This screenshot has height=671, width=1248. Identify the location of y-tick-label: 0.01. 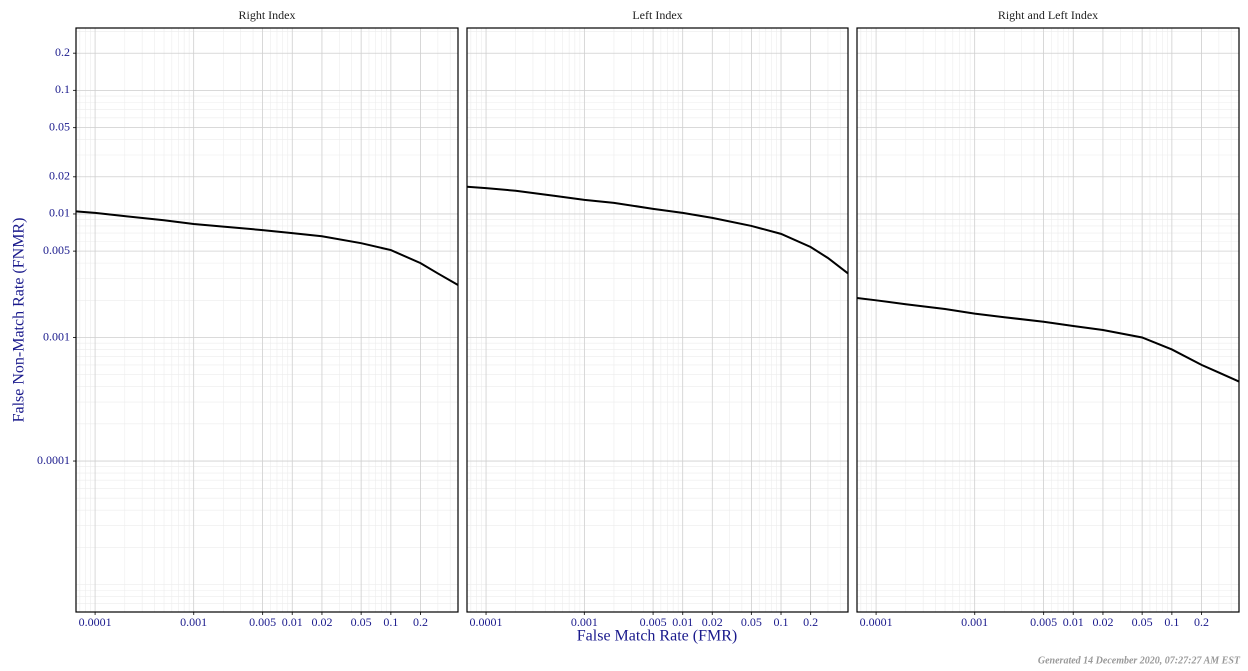
(59, 213).